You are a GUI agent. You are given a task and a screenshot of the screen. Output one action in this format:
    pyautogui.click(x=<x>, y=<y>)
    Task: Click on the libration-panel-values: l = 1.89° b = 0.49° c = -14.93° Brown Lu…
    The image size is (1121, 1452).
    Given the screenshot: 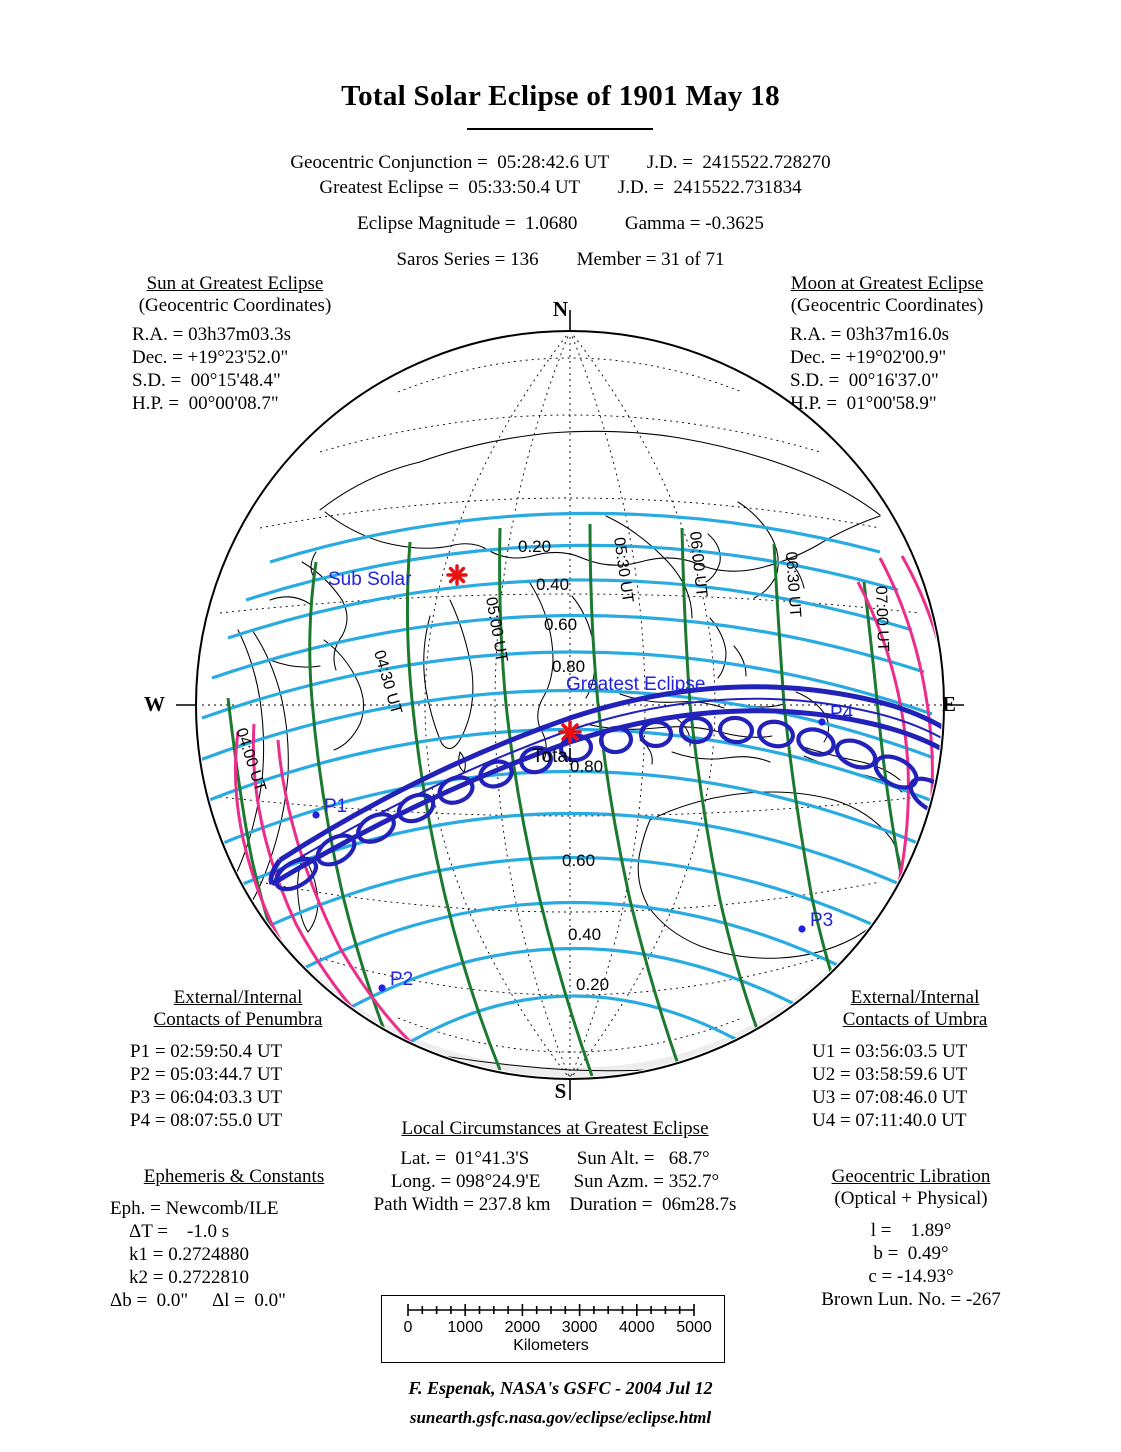 What is the action you would take?
    pyautogui.click(x=911, y=1265)
    